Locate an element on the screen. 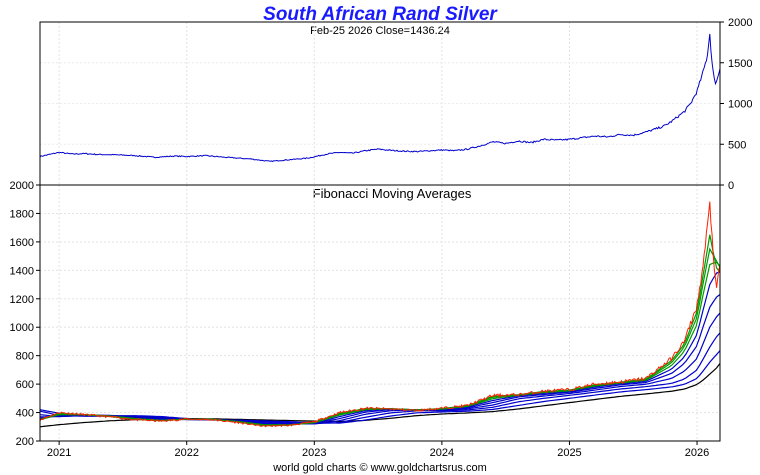  upper-y-tick-label: 1500 is located at coordinates (740, 64).